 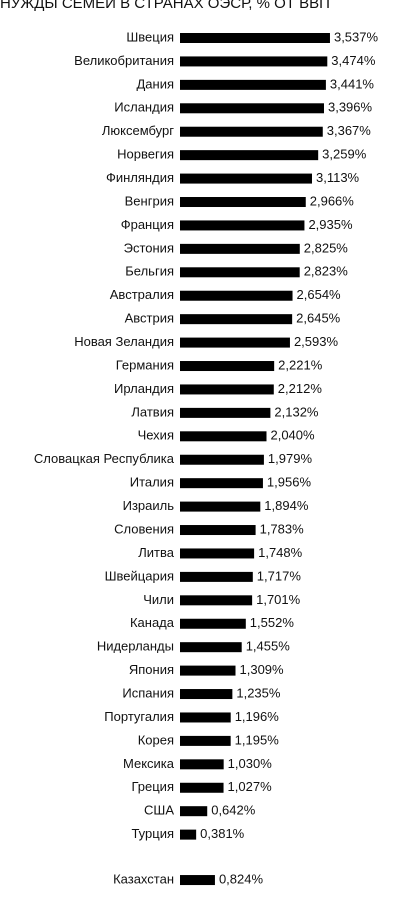 I want to click on value-label: 3,113%, so click(x=338, y=177).